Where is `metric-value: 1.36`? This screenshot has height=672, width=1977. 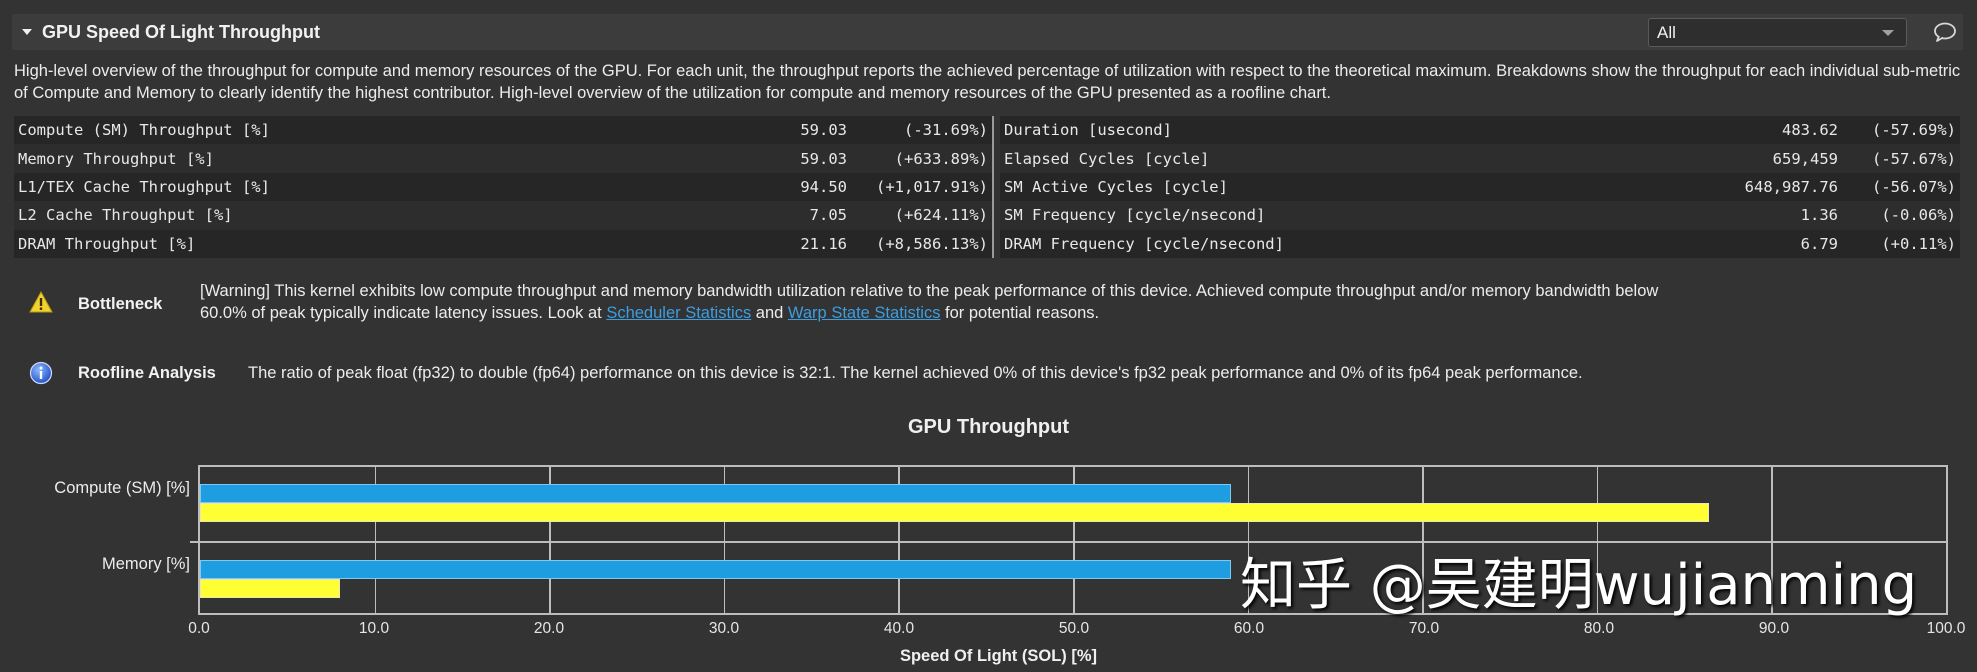 metric-value: 1.36 is located at coordinates (1819, 215).